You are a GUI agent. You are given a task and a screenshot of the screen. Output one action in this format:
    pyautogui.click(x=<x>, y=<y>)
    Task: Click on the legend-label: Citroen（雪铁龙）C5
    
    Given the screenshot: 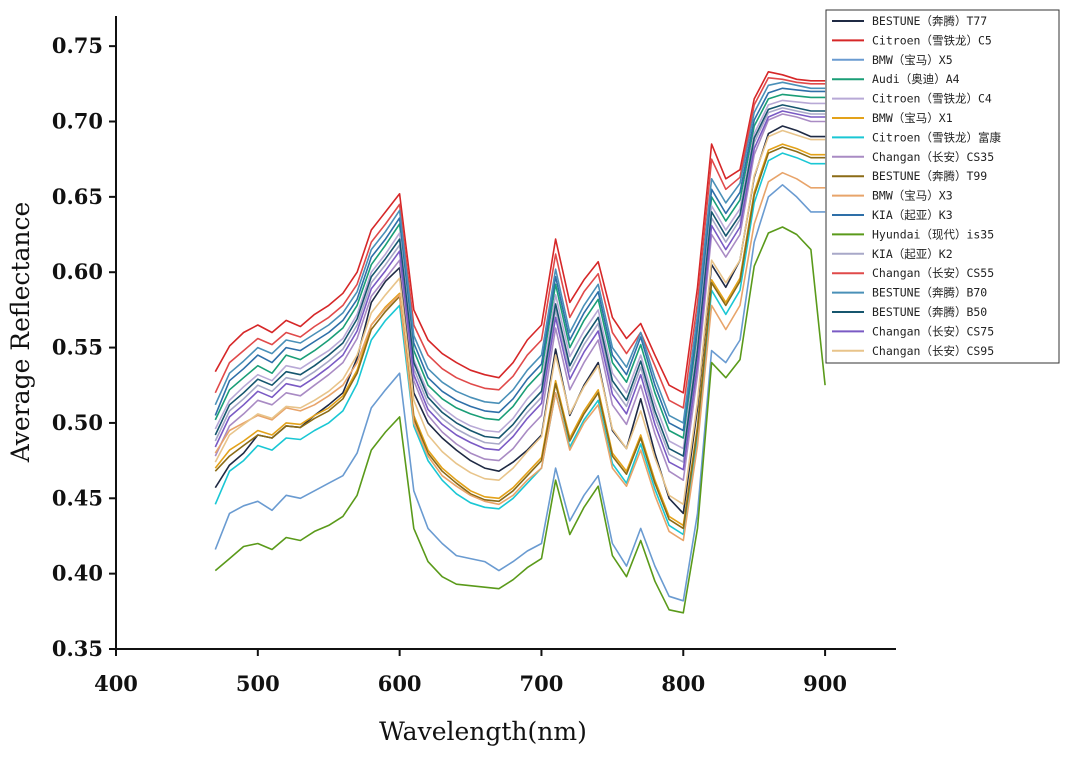 What is the action you would take?
    pyautogui.click(x=932, y=40)
    